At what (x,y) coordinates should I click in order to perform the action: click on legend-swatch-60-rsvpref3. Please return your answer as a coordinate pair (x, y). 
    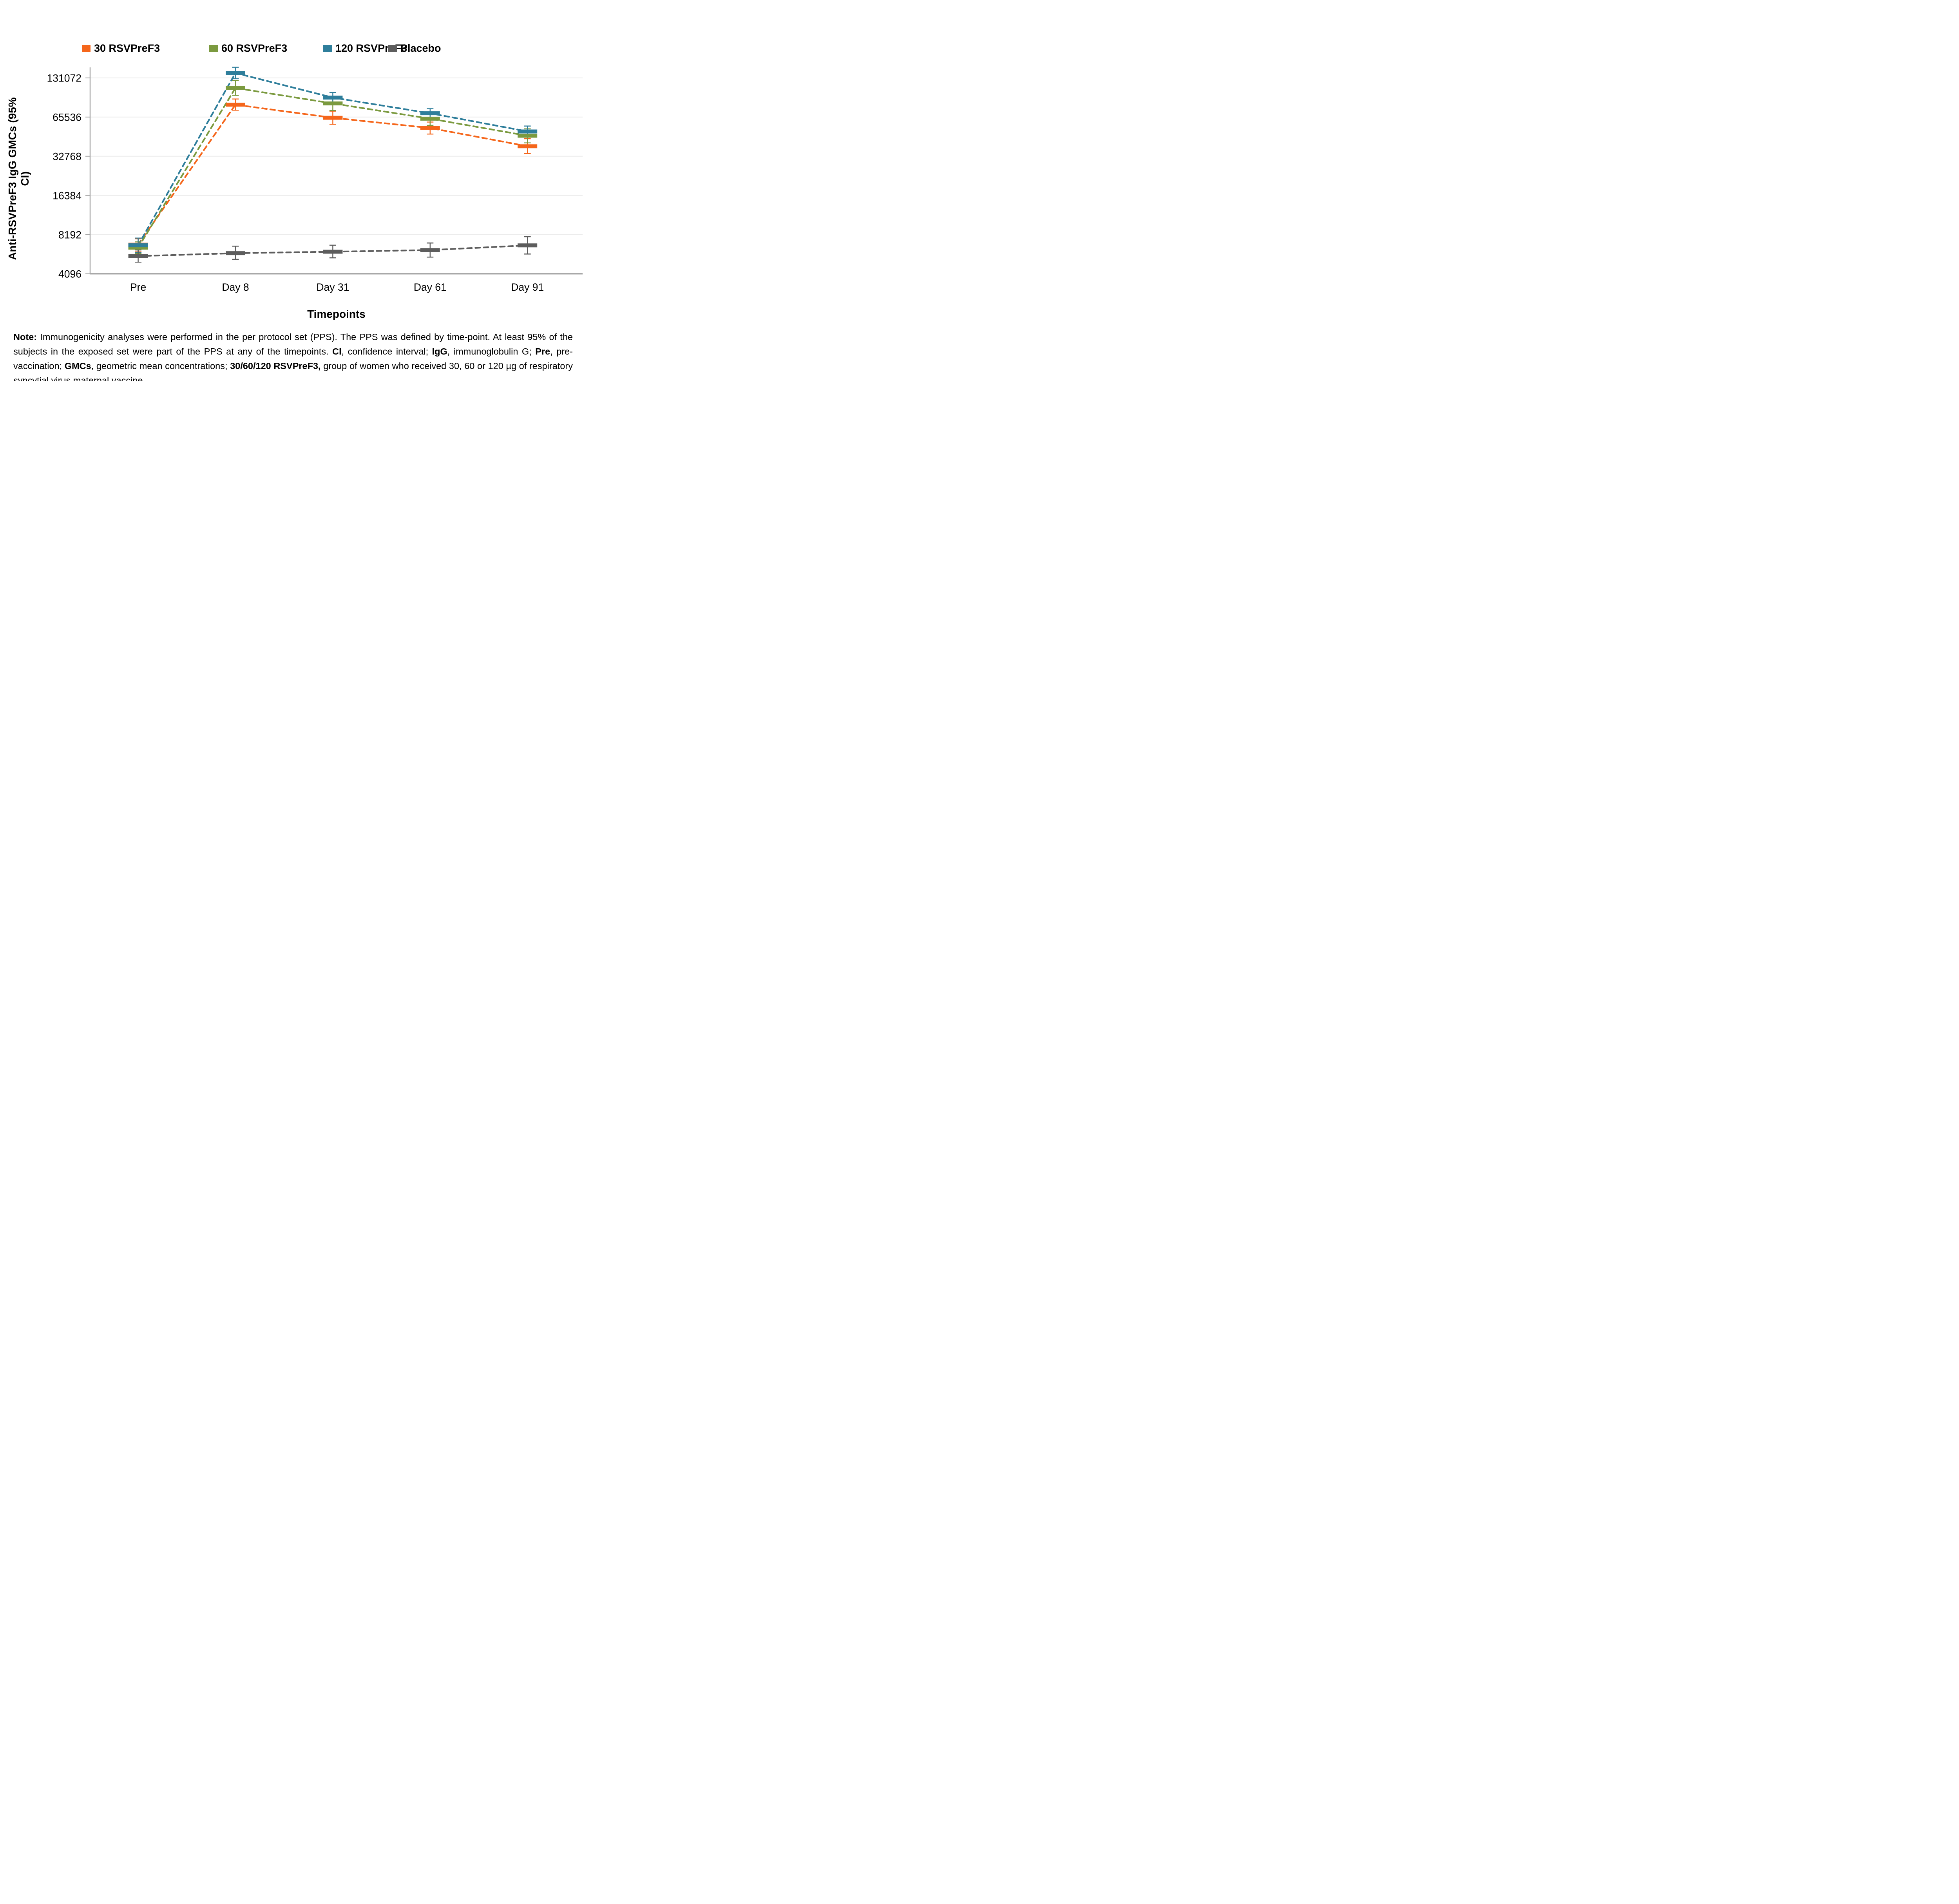
    Looking at the image, I should click on (213, 48).